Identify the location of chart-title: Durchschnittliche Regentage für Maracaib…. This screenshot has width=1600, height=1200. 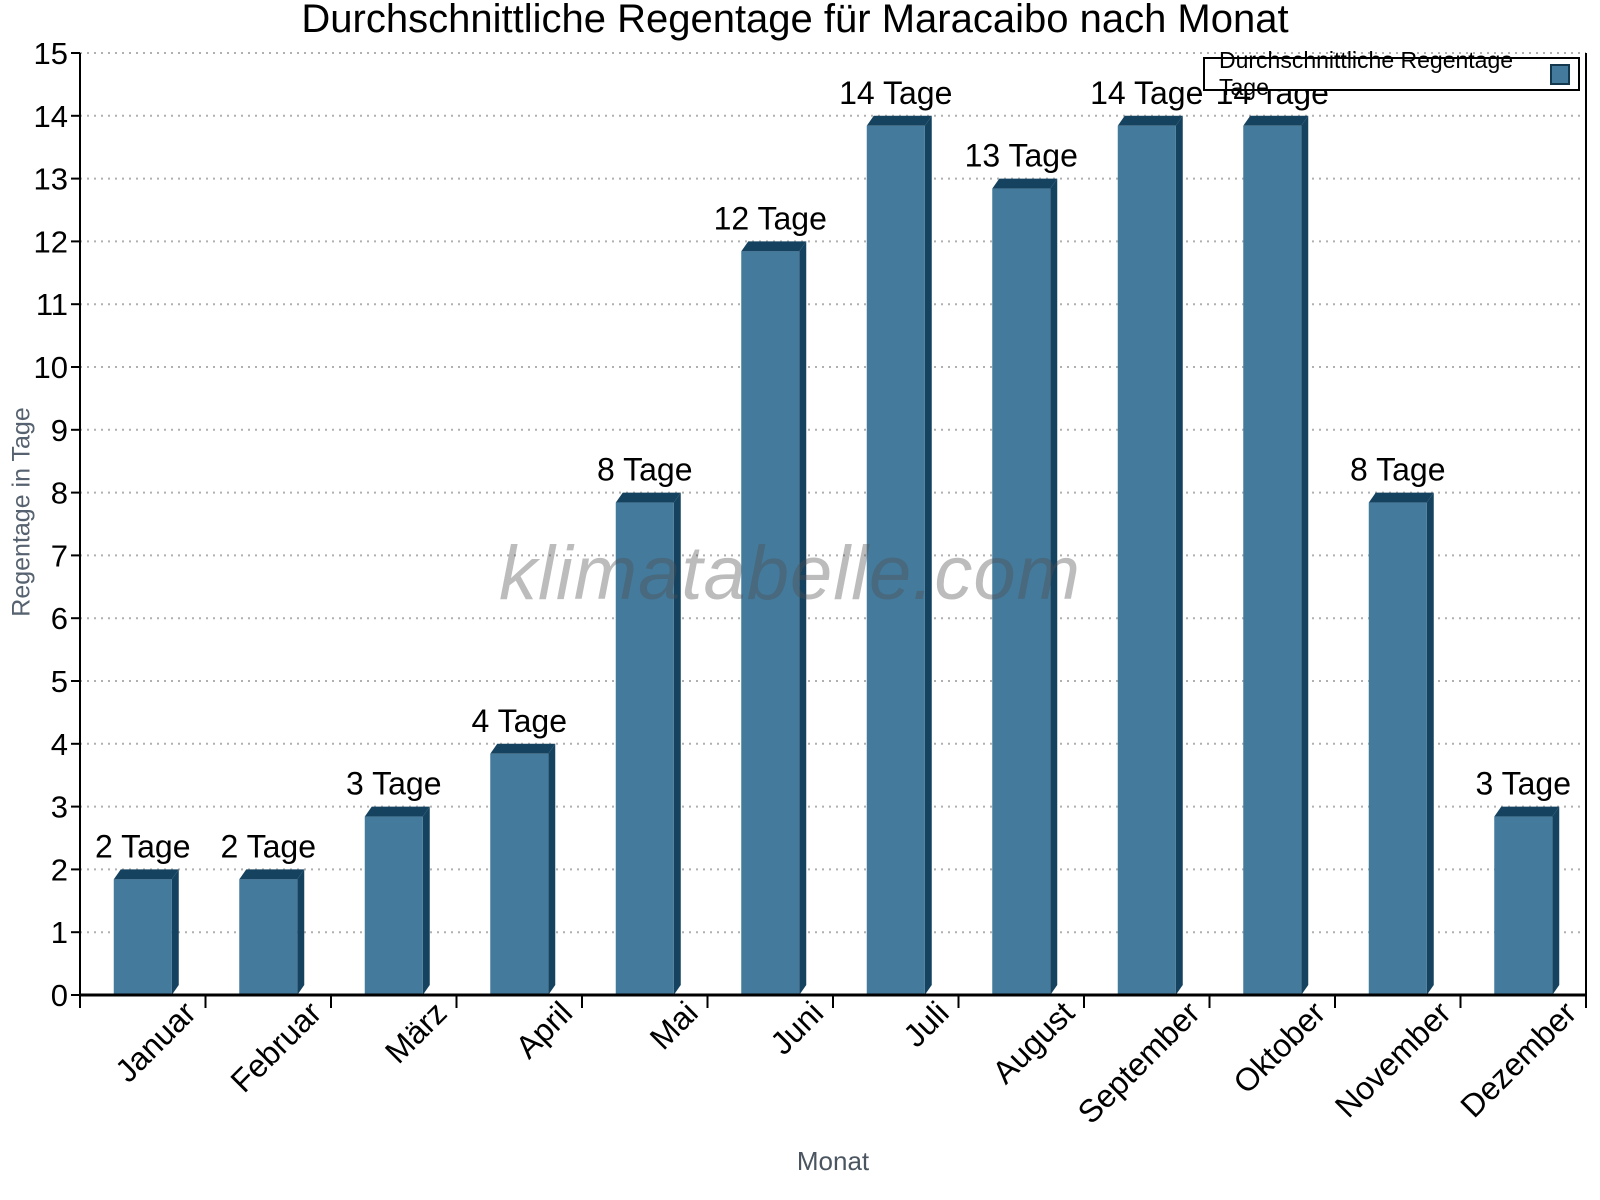
(795, 20).